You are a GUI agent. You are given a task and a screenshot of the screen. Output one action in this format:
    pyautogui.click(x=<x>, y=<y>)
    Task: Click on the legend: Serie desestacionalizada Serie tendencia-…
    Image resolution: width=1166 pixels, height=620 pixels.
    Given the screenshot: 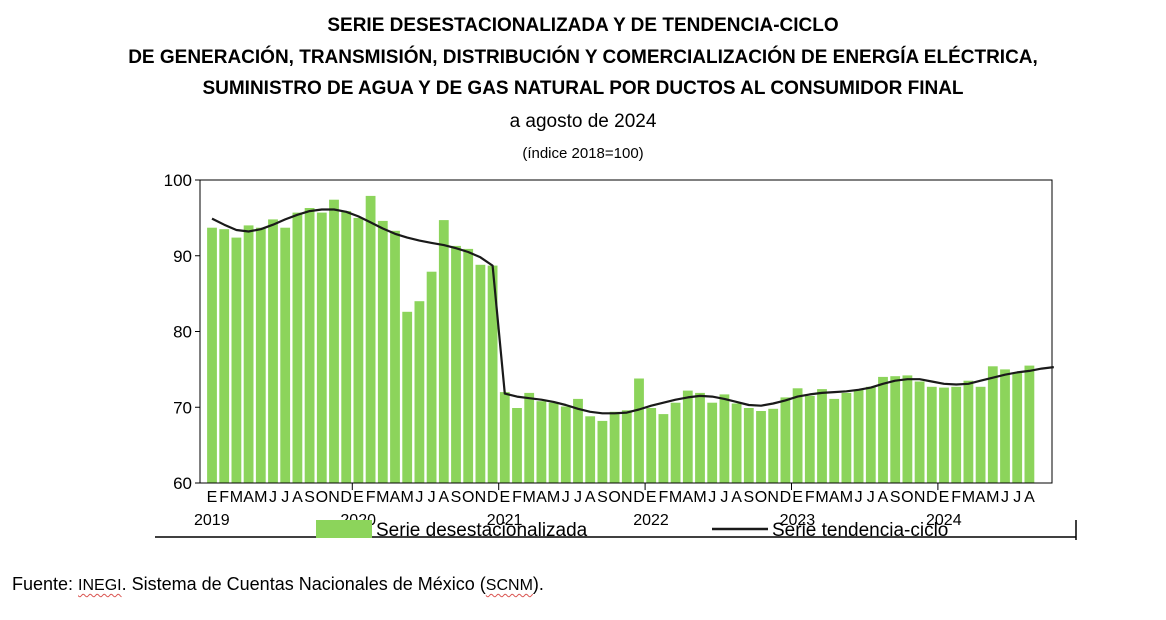 What is the action you would take?
    pyautogui.click(x=632, y=530)
    